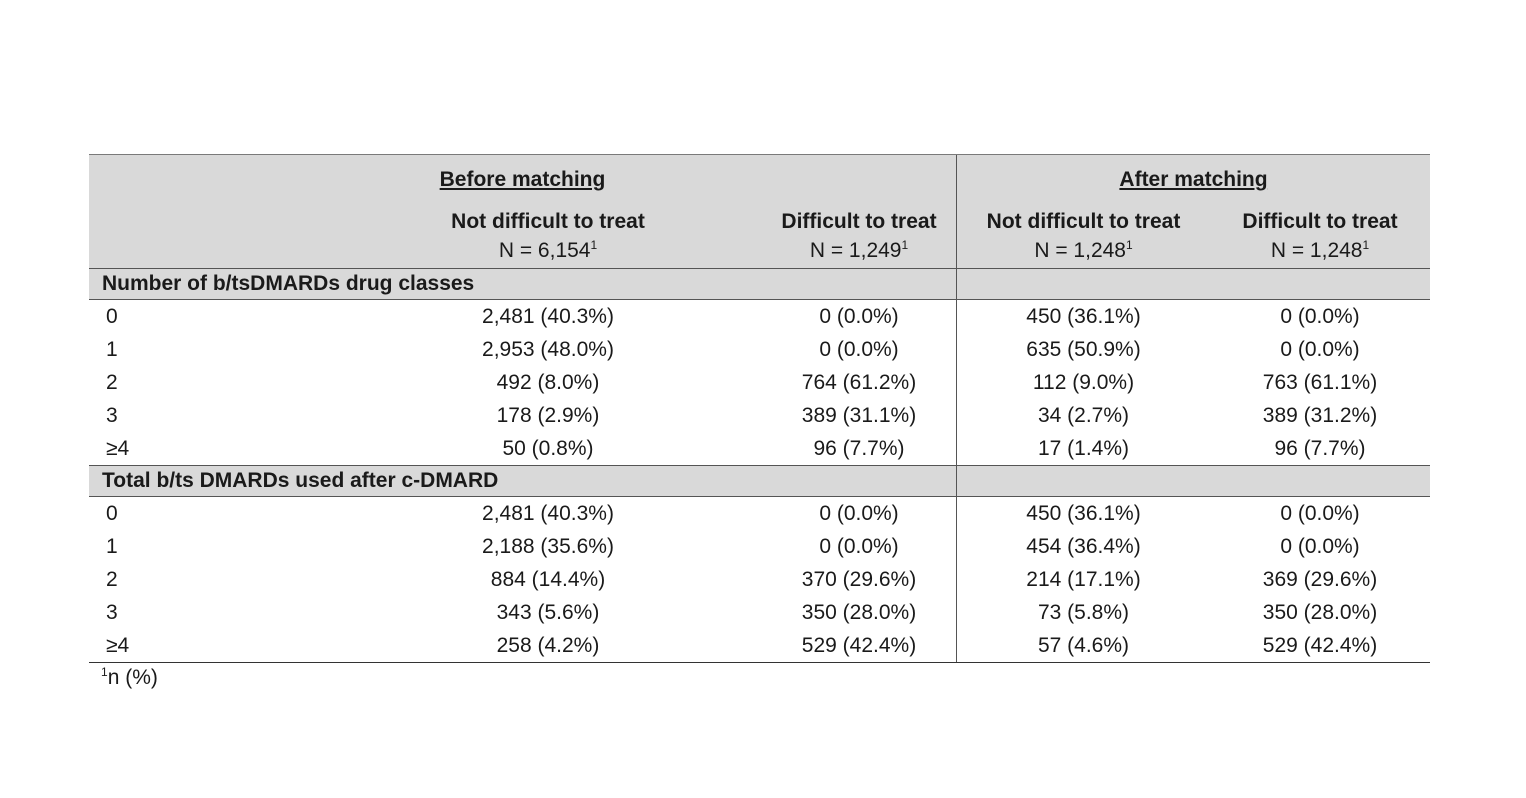  I want to click on table-cell: 389 (31.1%), so click(859, 415).